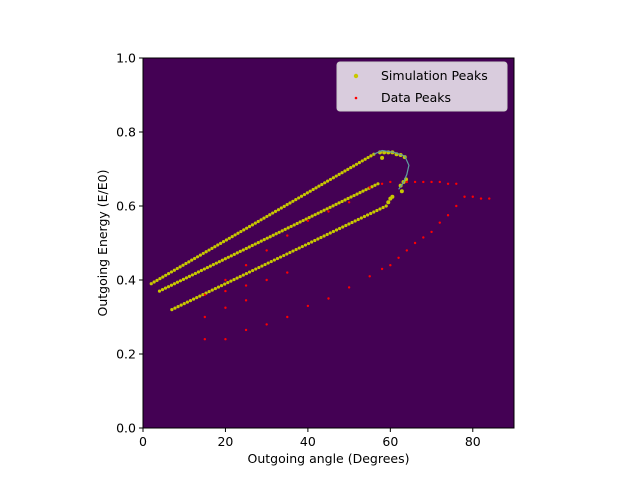 This screenshot has width=640, height=480. I want to click on y-tick-label: 0.2, so click(126, 354).